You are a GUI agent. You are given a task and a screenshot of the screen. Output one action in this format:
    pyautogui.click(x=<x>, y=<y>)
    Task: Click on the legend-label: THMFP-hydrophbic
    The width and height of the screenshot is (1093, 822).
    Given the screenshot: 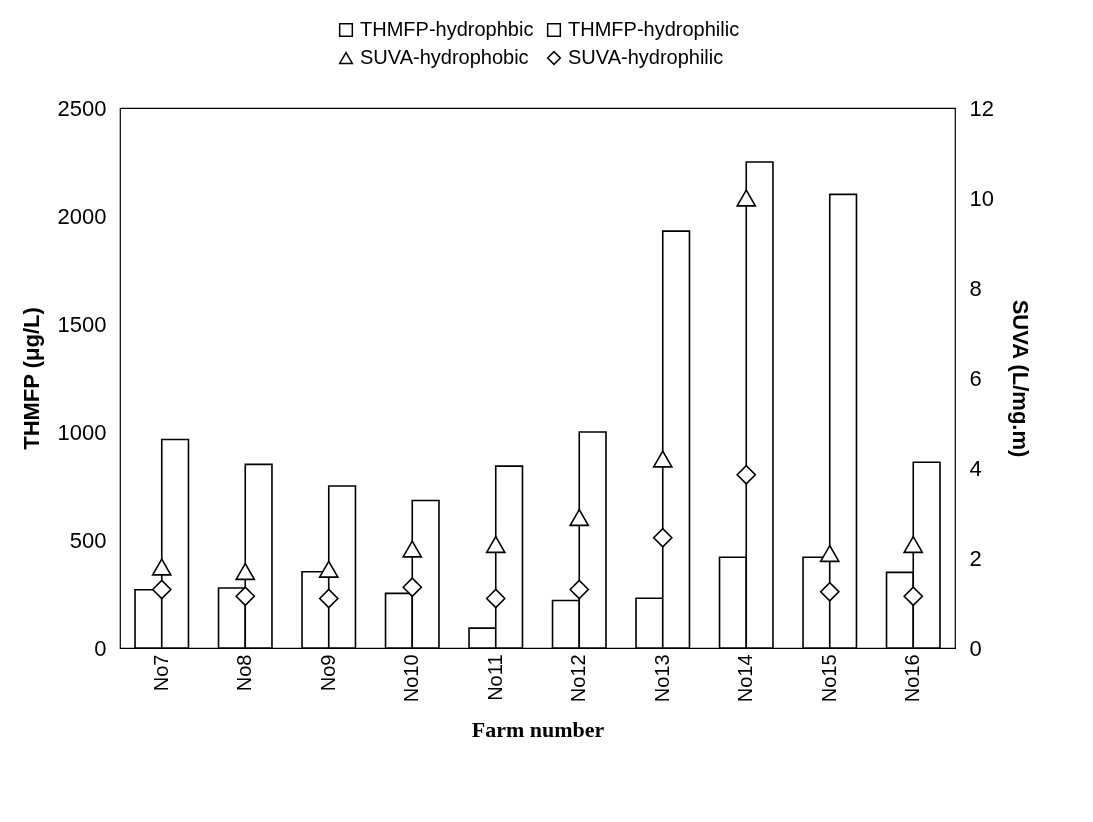 What is the action you would take?
    pyautogui.click(x=447, y=29)
    